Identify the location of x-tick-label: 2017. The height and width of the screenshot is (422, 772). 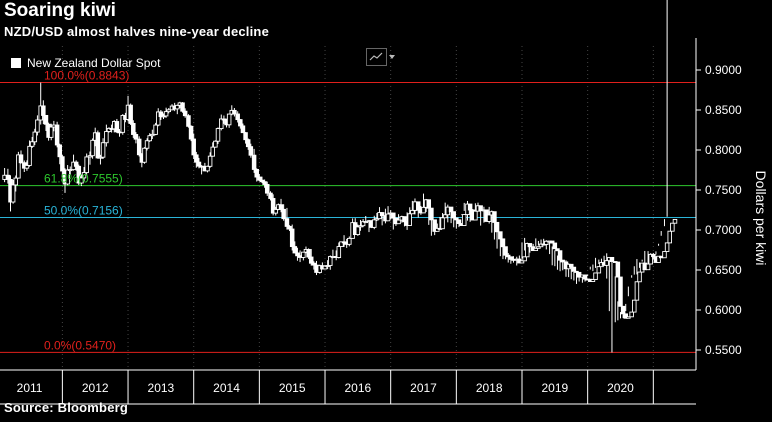
(423, 388).